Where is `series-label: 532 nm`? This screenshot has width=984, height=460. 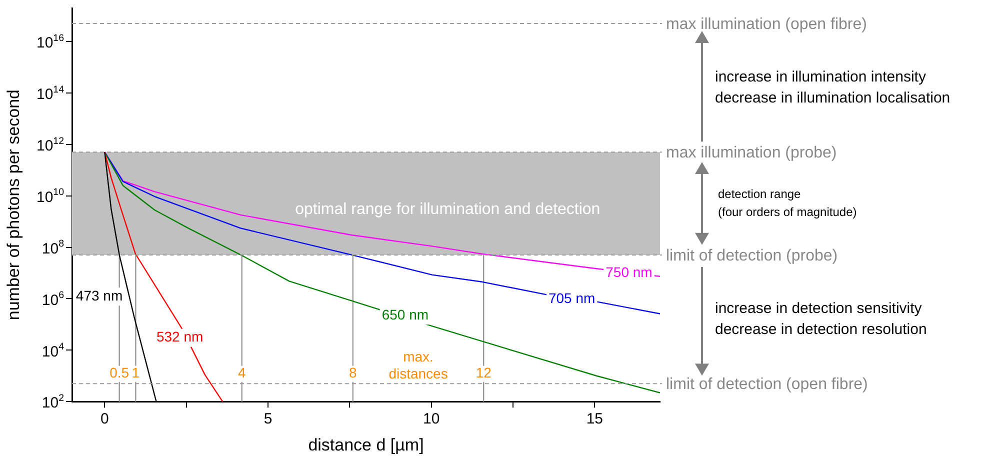 series-label: 532 nm is located at coordinates (180, 336).